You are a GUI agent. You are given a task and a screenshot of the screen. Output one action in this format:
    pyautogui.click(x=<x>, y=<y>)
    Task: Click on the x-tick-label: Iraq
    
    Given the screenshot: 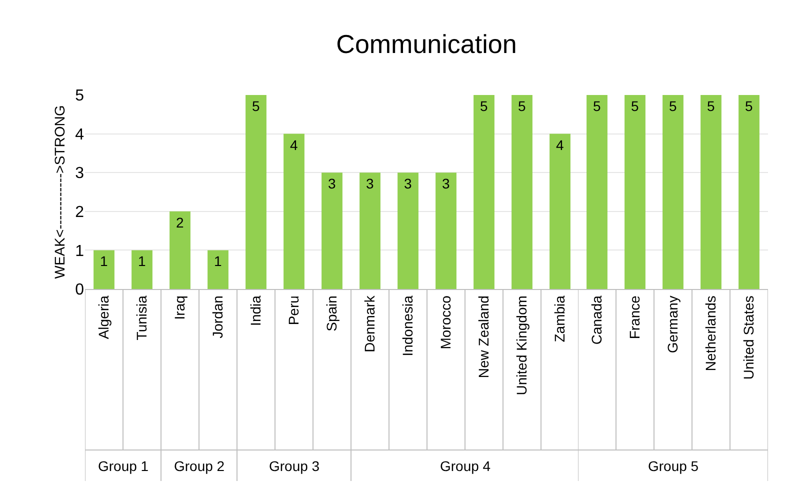 What is the action you would take?
    pyautogui.click(x=179, y=308)
    